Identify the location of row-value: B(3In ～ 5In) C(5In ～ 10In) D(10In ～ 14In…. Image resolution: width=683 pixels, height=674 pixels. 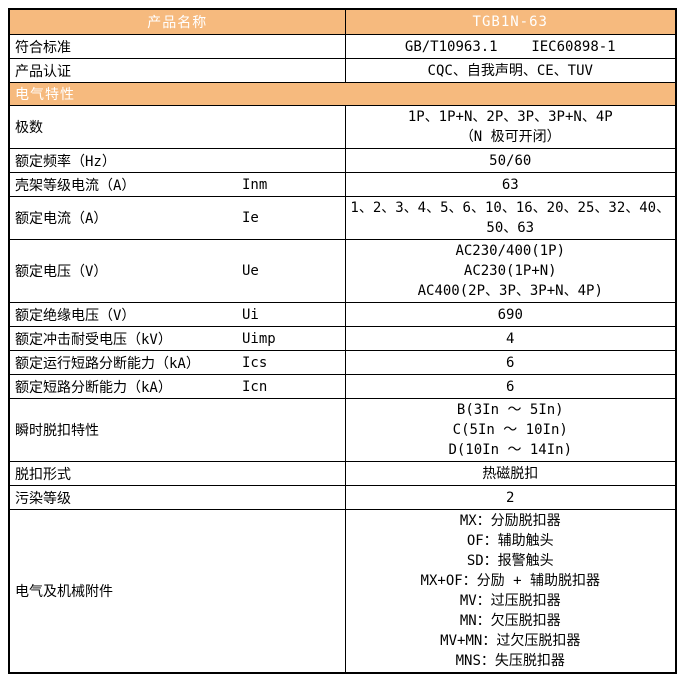
(510, 430).